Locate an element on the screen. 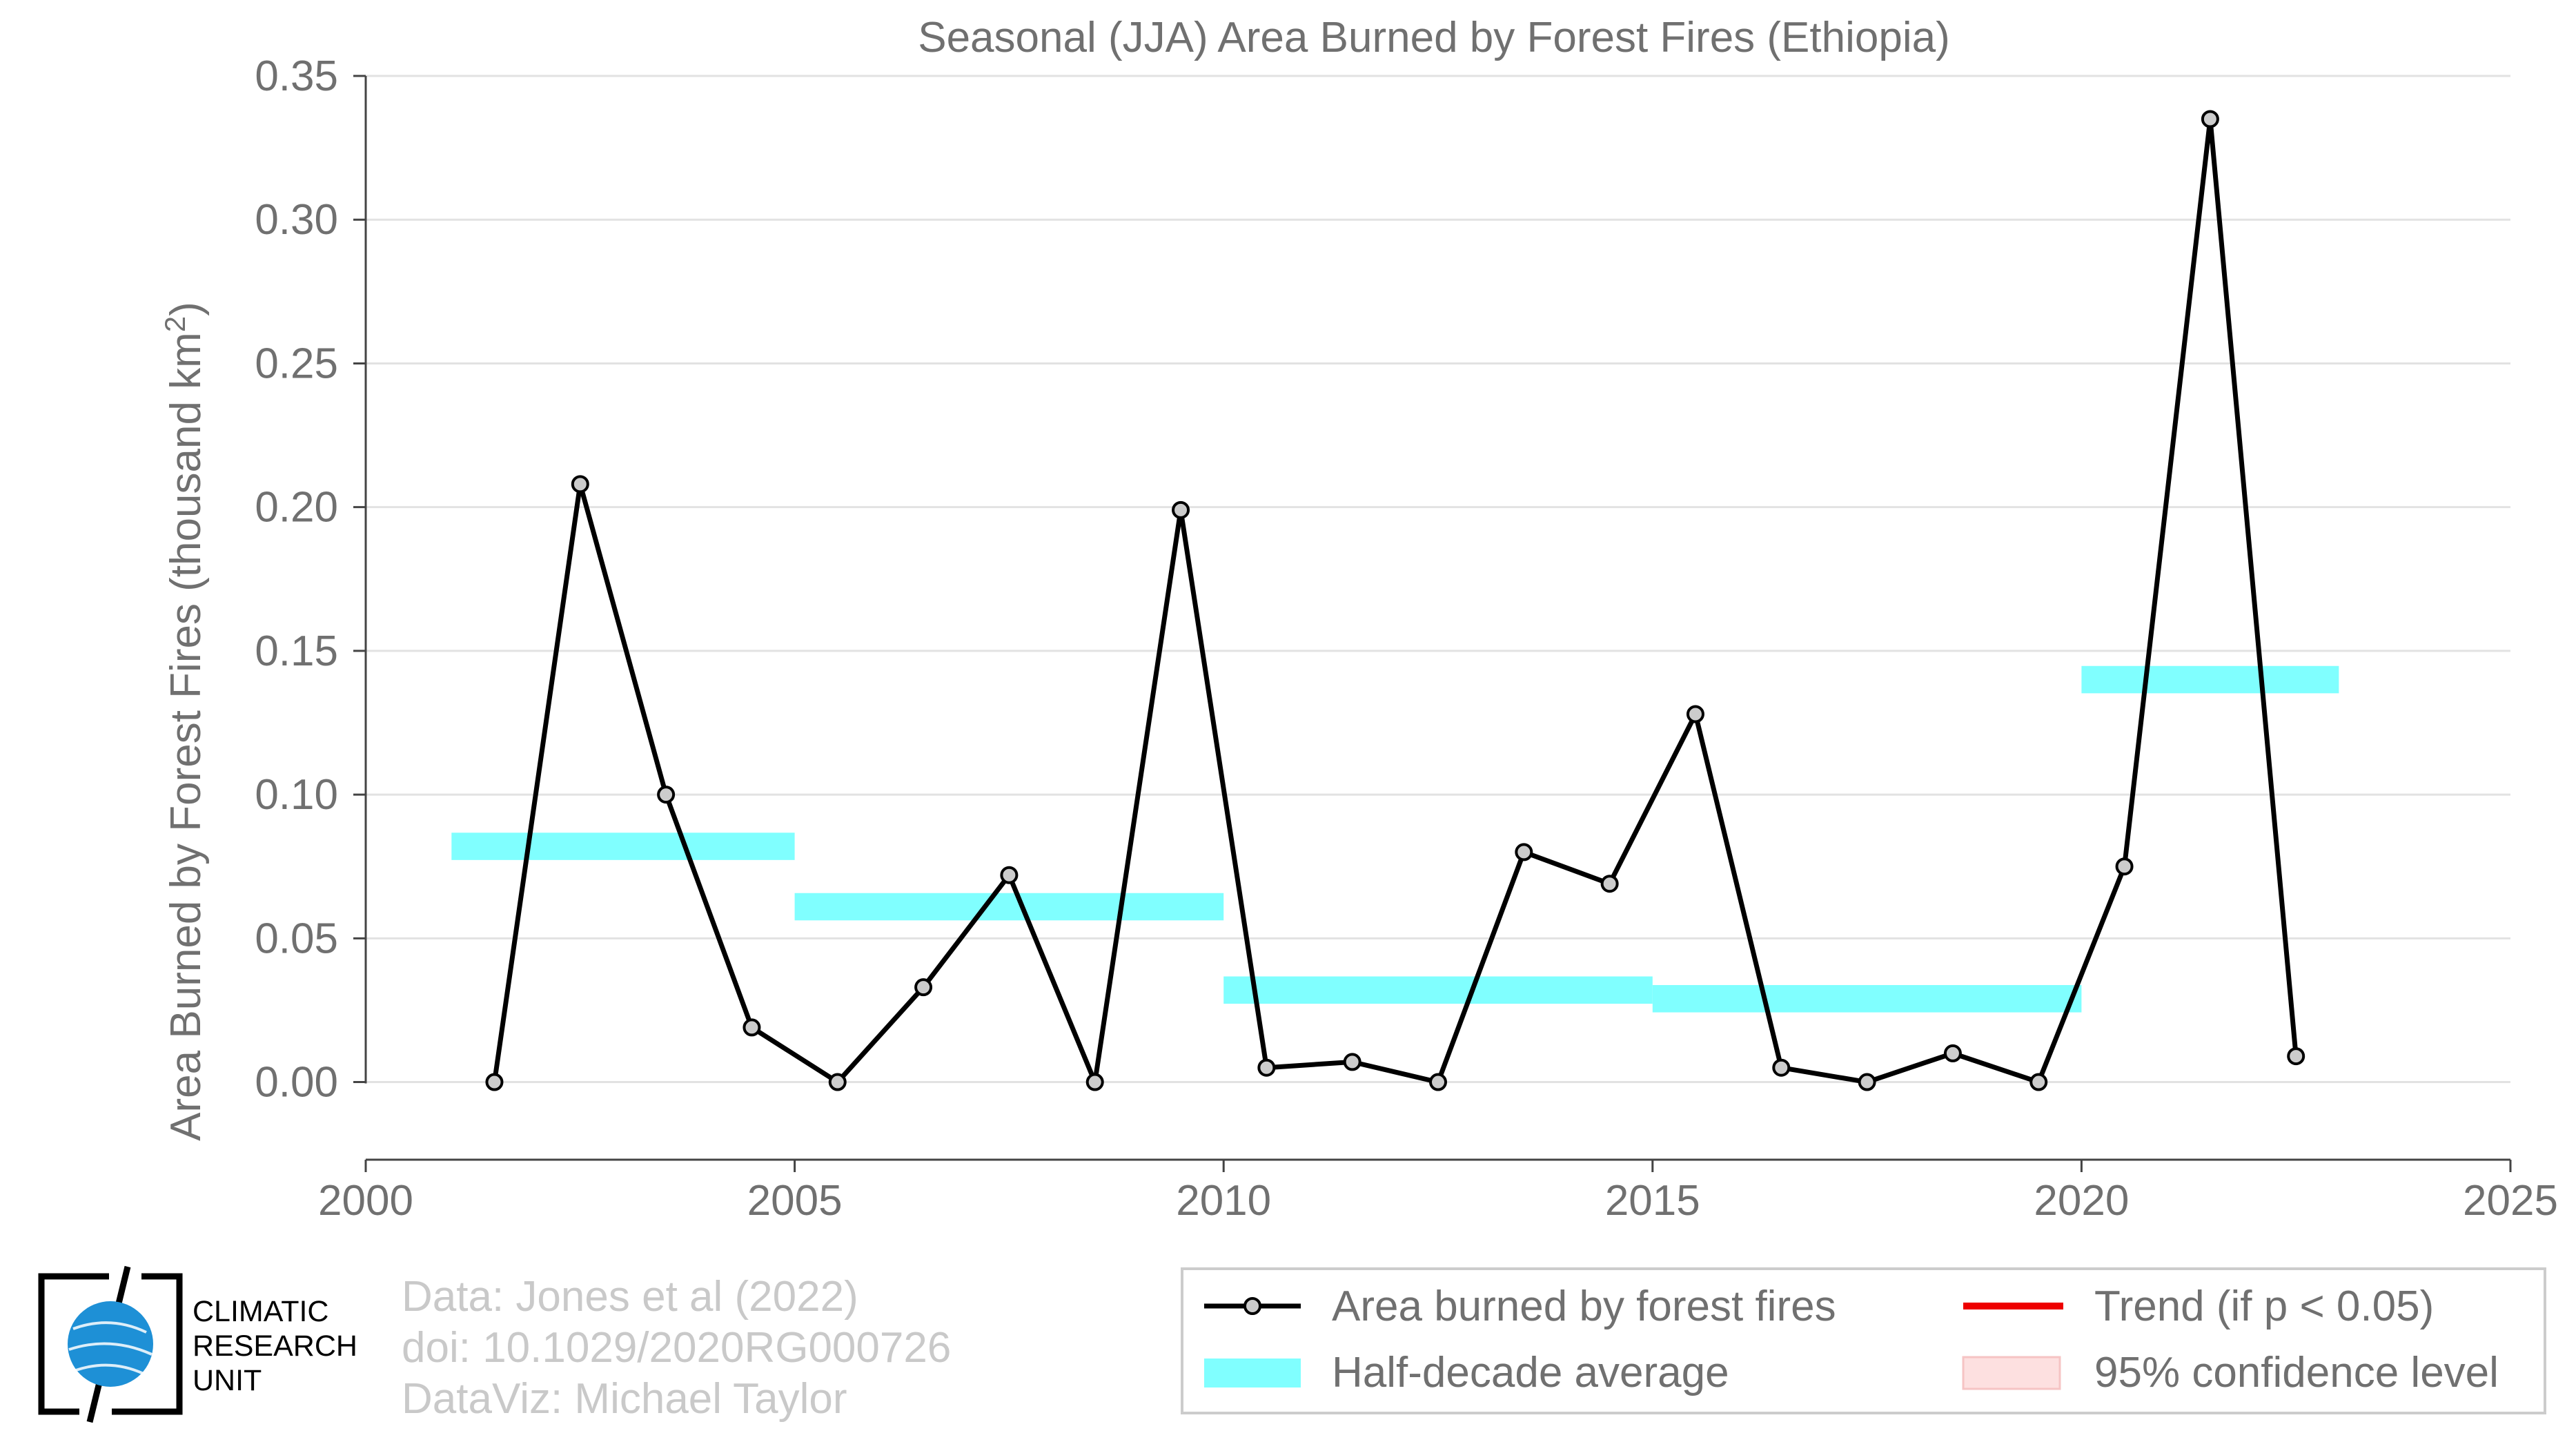 Image resolution: width=2576 pixels, height=1451 pixels. legend-label-trend: Trend (if p < 0.05) is located at coordinates (2264, 1307).